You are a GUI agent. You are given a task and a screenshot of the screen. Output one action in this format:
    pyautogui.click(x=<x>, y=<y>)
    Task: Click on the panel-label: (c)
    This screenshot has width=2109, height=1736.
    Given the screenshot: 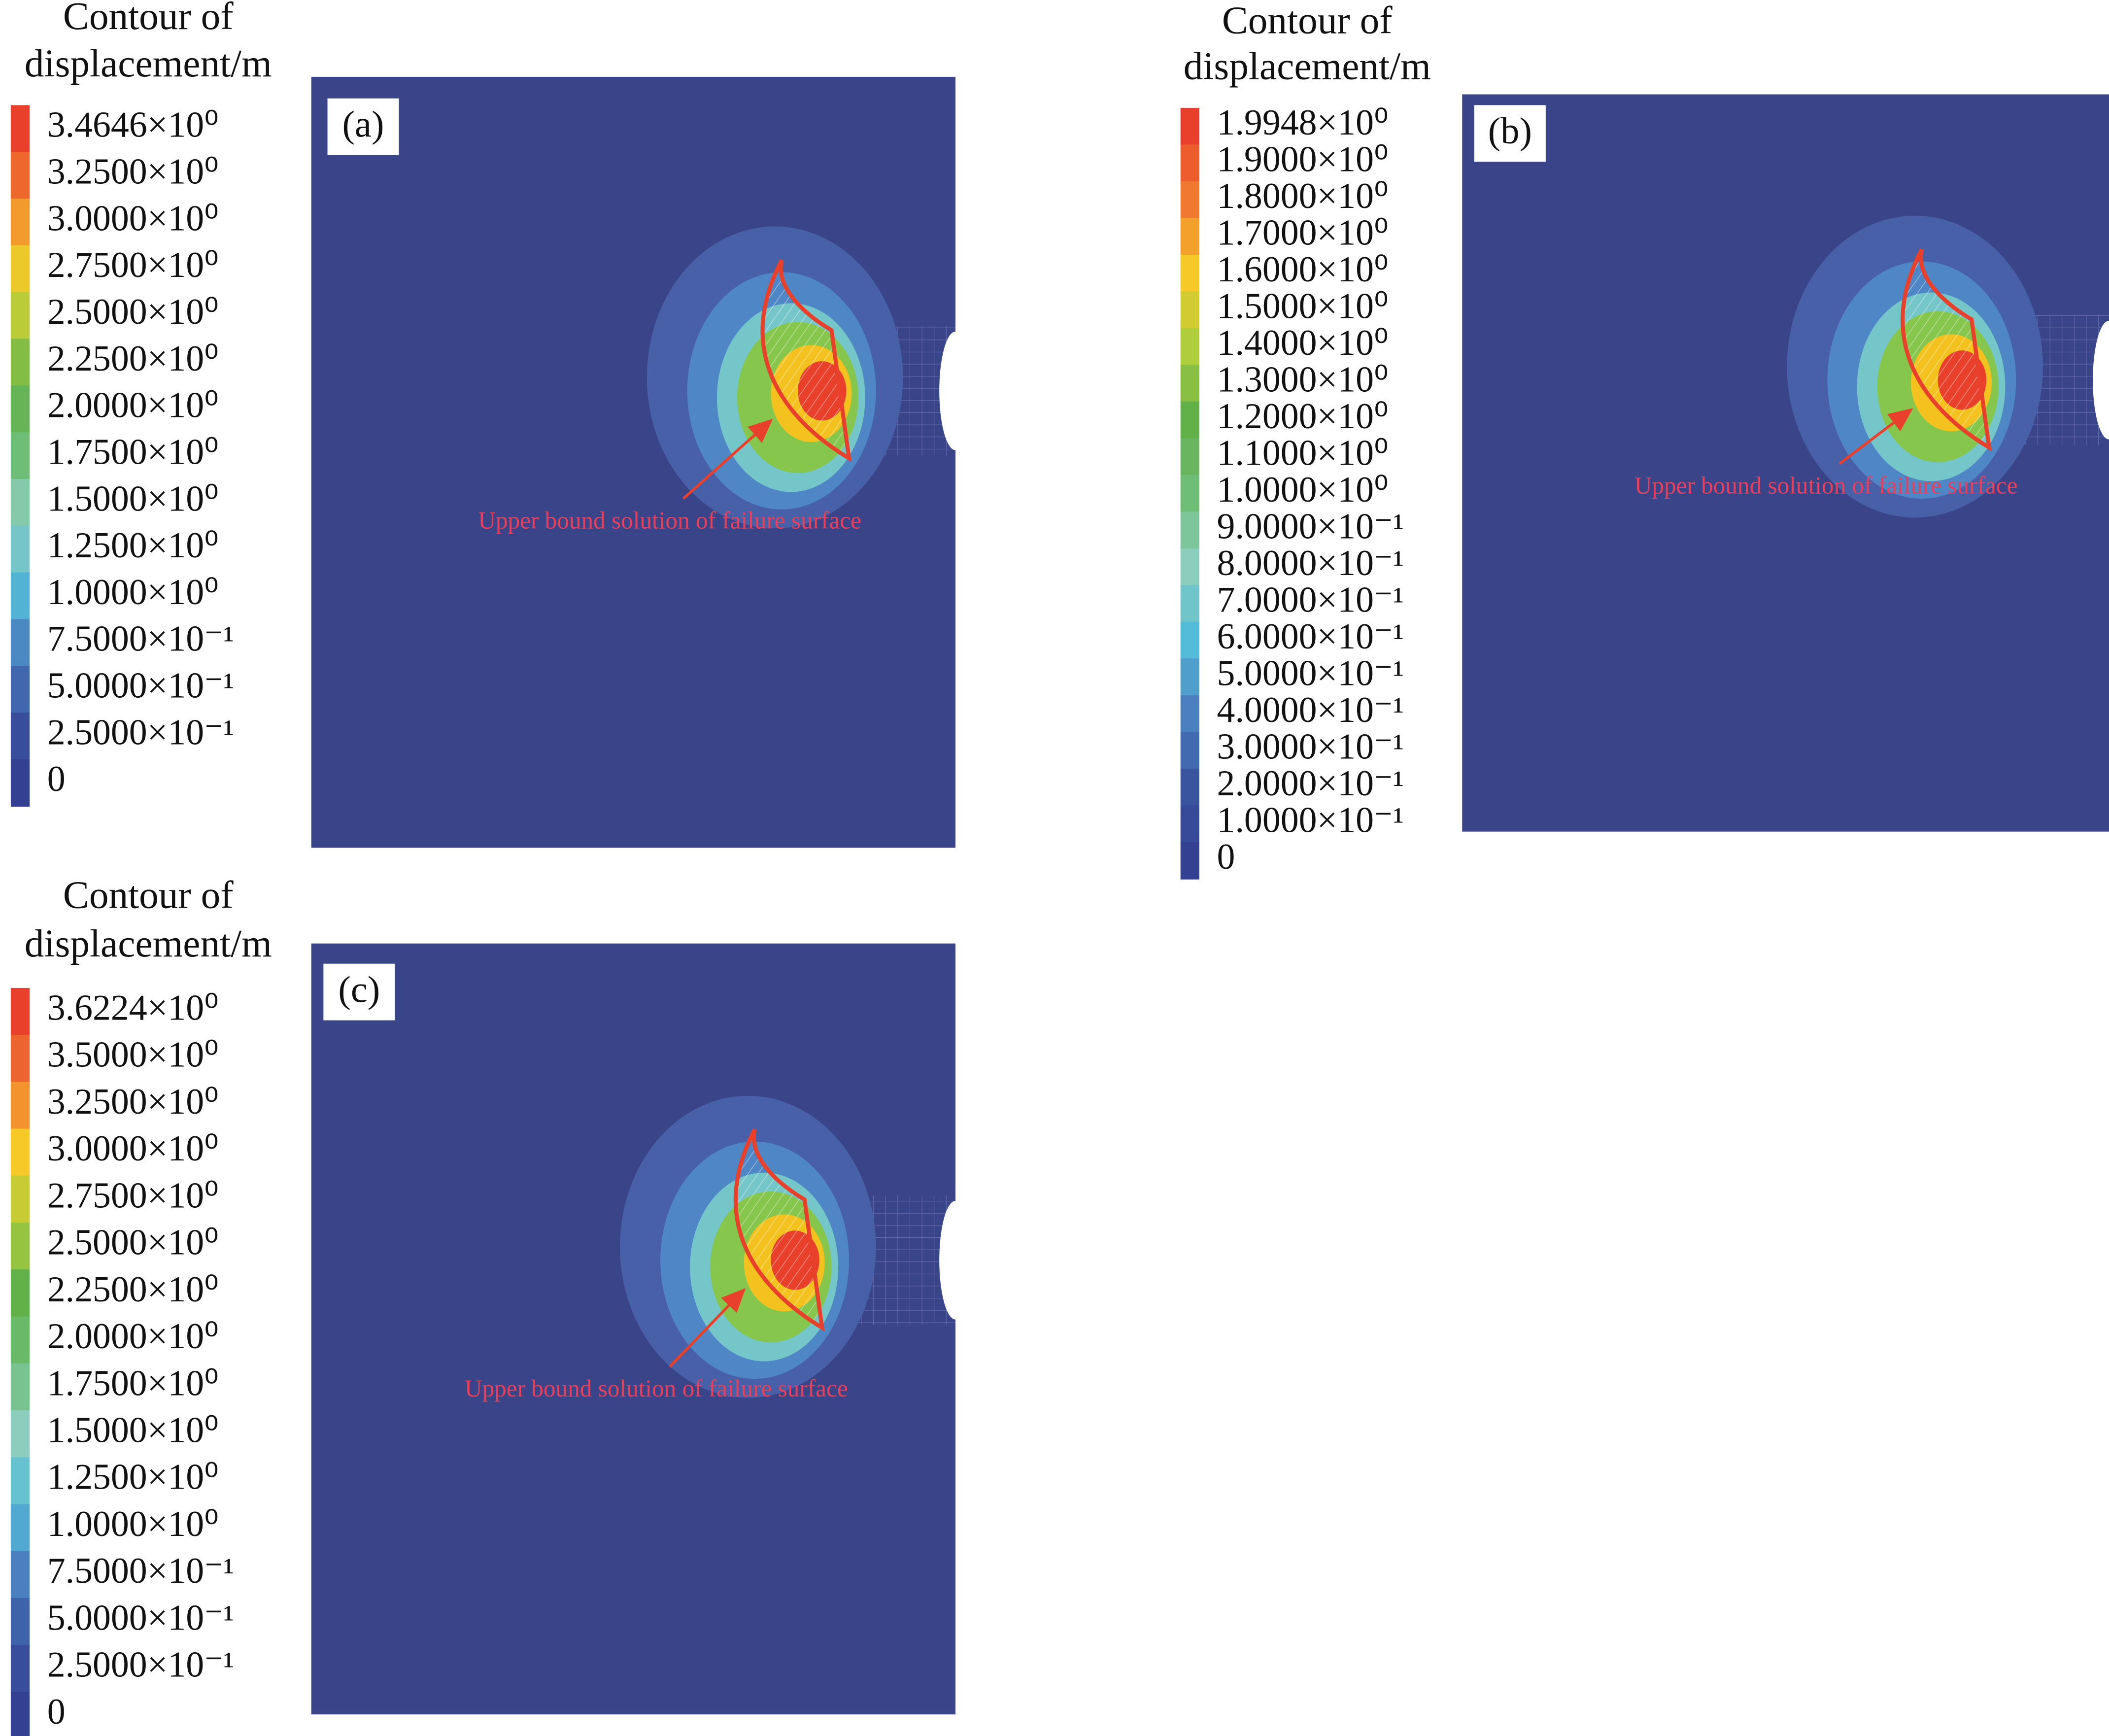 What is the action you would take?
    pyautogui.click(x=359, y=989)
    